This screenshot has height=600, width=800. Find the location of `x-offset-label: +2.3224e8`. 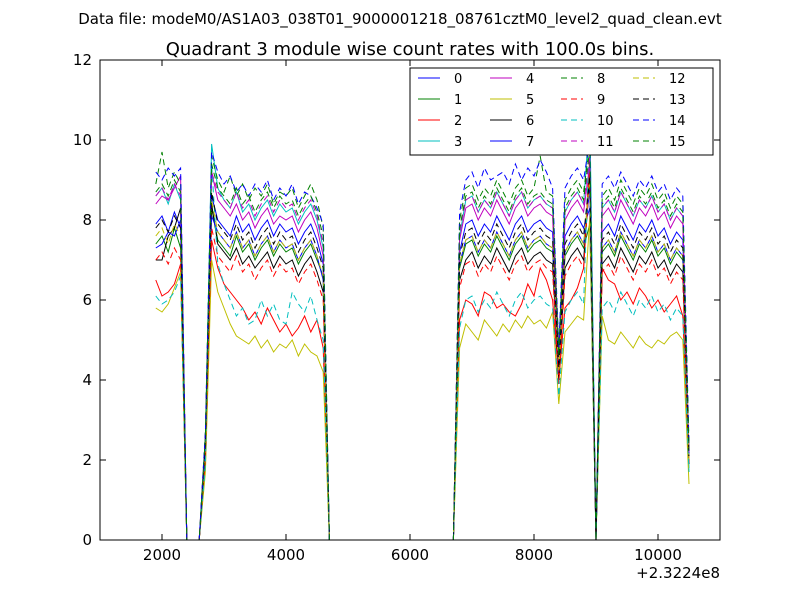

x-offset-label: +2.3224e8 is located at coordinates (678, 573).